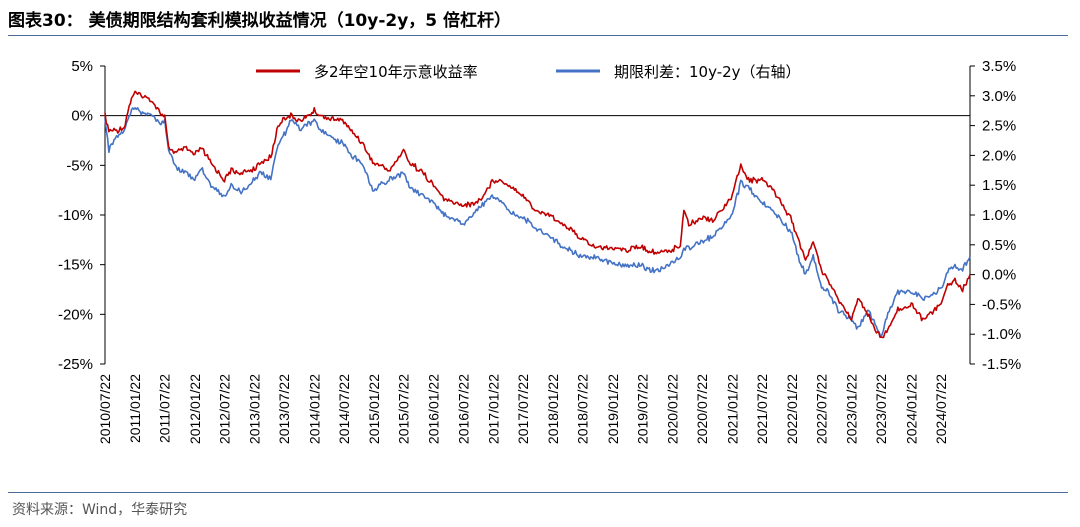 This screenshot has height=527, width=1080. I want to click on x-tick-label: 2016/01/22, so click(434, 409).